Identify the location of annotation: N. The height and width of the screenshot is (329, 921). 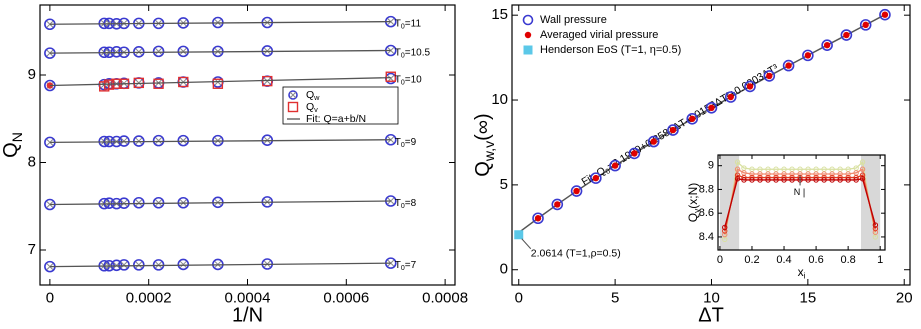
(797, 192).